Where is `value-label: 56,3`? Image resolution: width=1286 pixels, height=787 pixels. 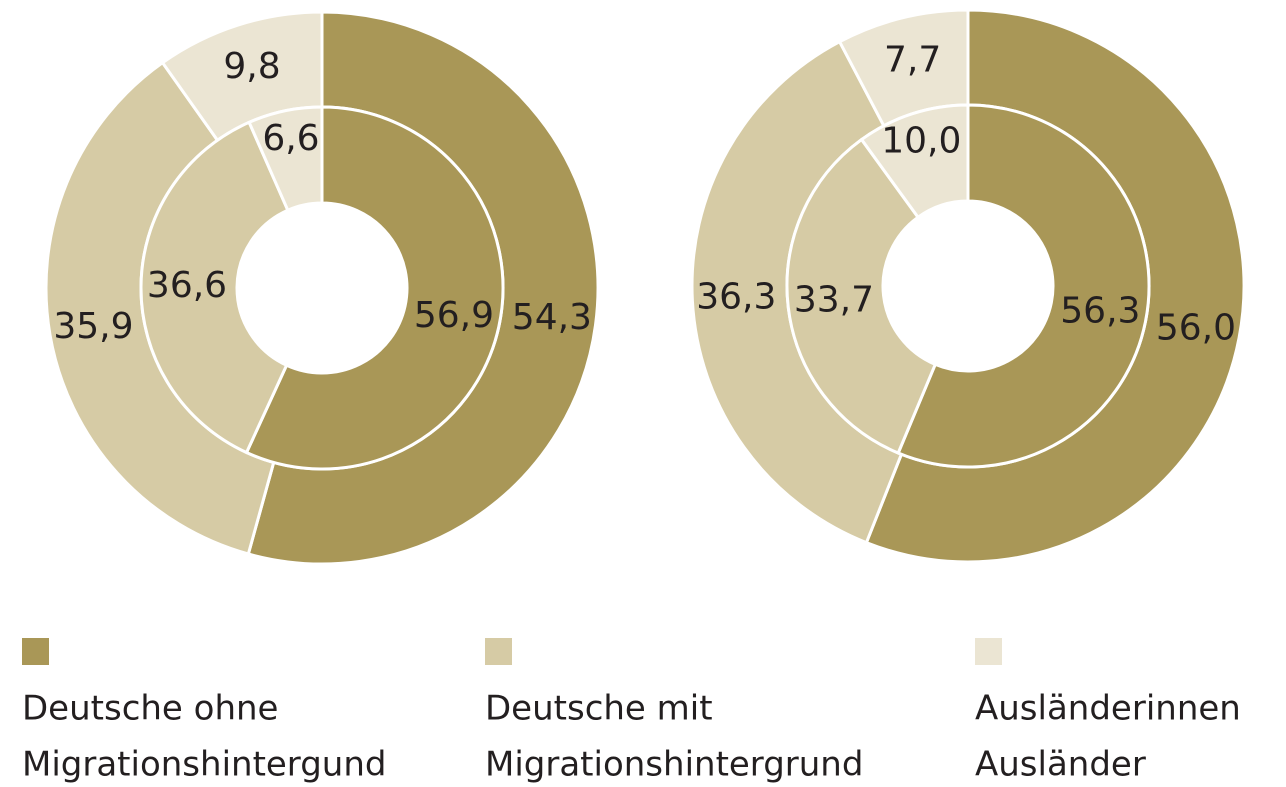 value-label: 56,3 is located at coordinates (1100, 311).